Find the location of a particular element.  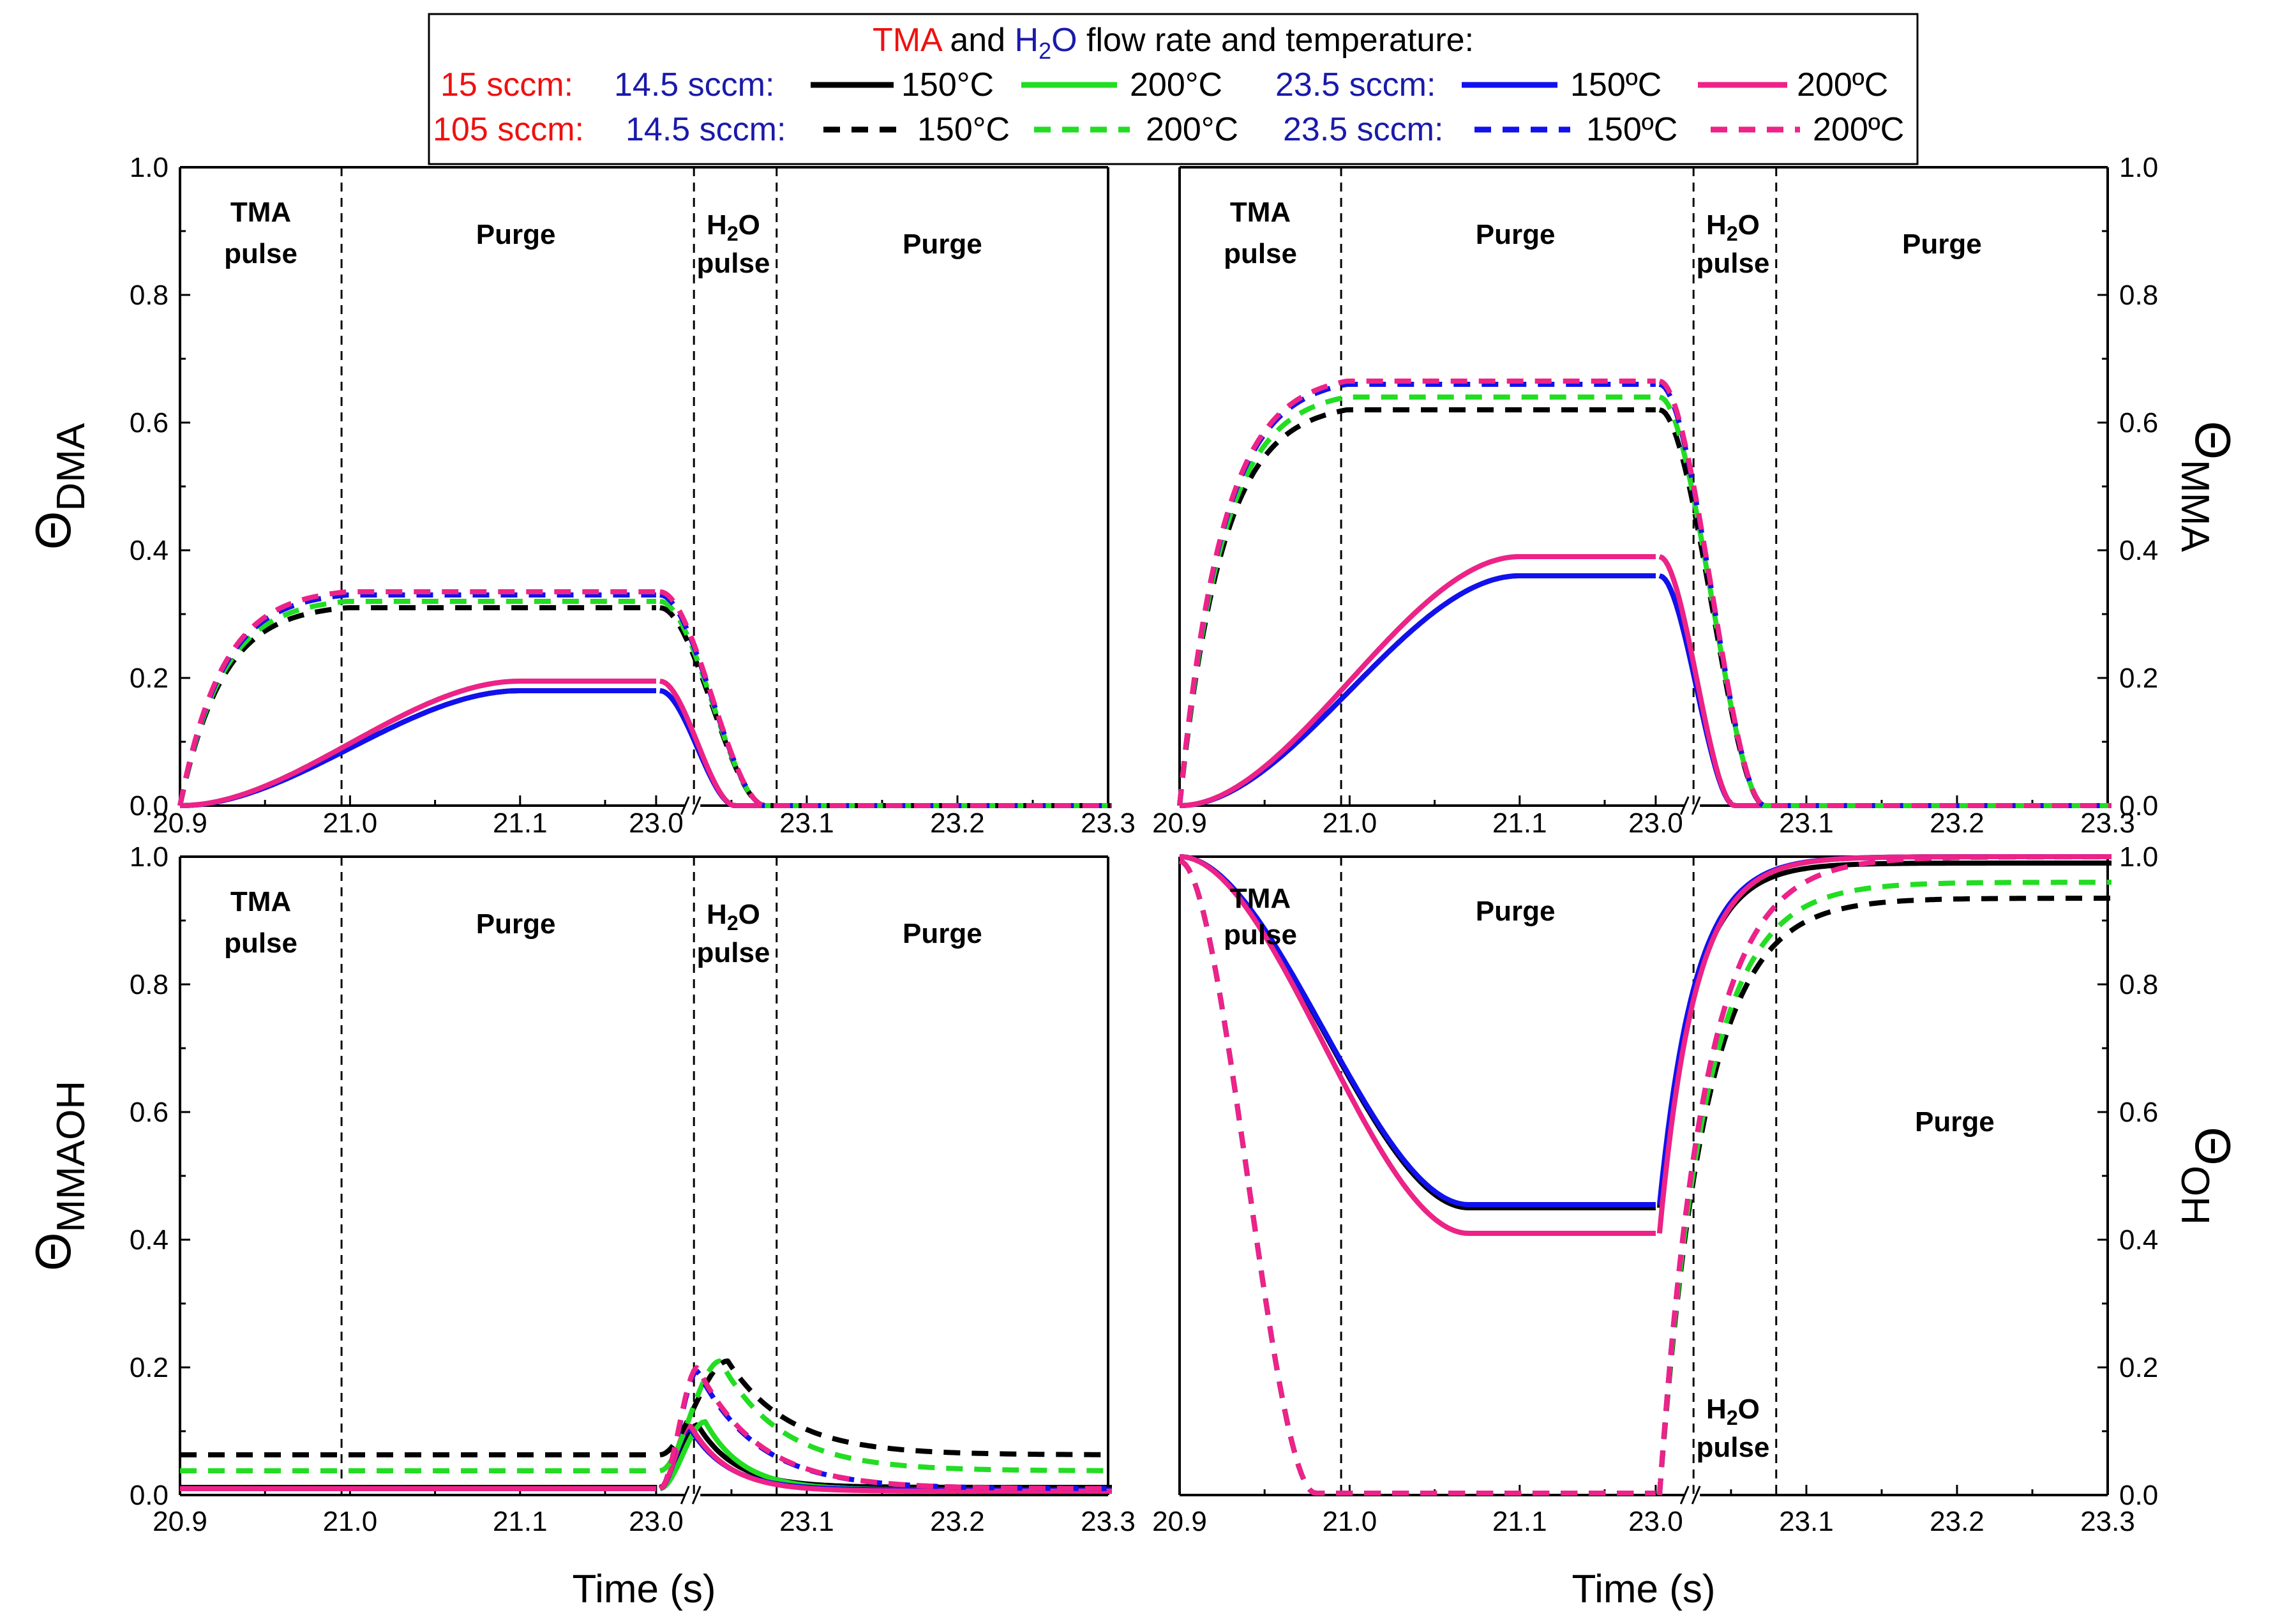

legend-frame is located at coordinates (1174, 89).